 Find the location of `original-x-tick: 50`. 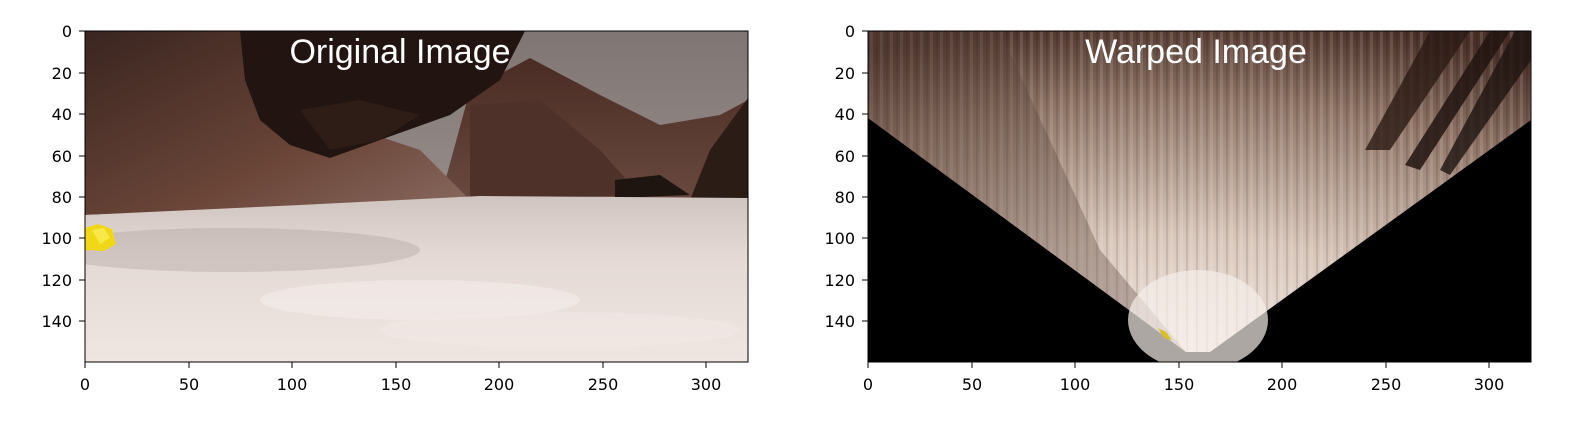

original-x-tick: 50 is located at coordinates (189, 384).